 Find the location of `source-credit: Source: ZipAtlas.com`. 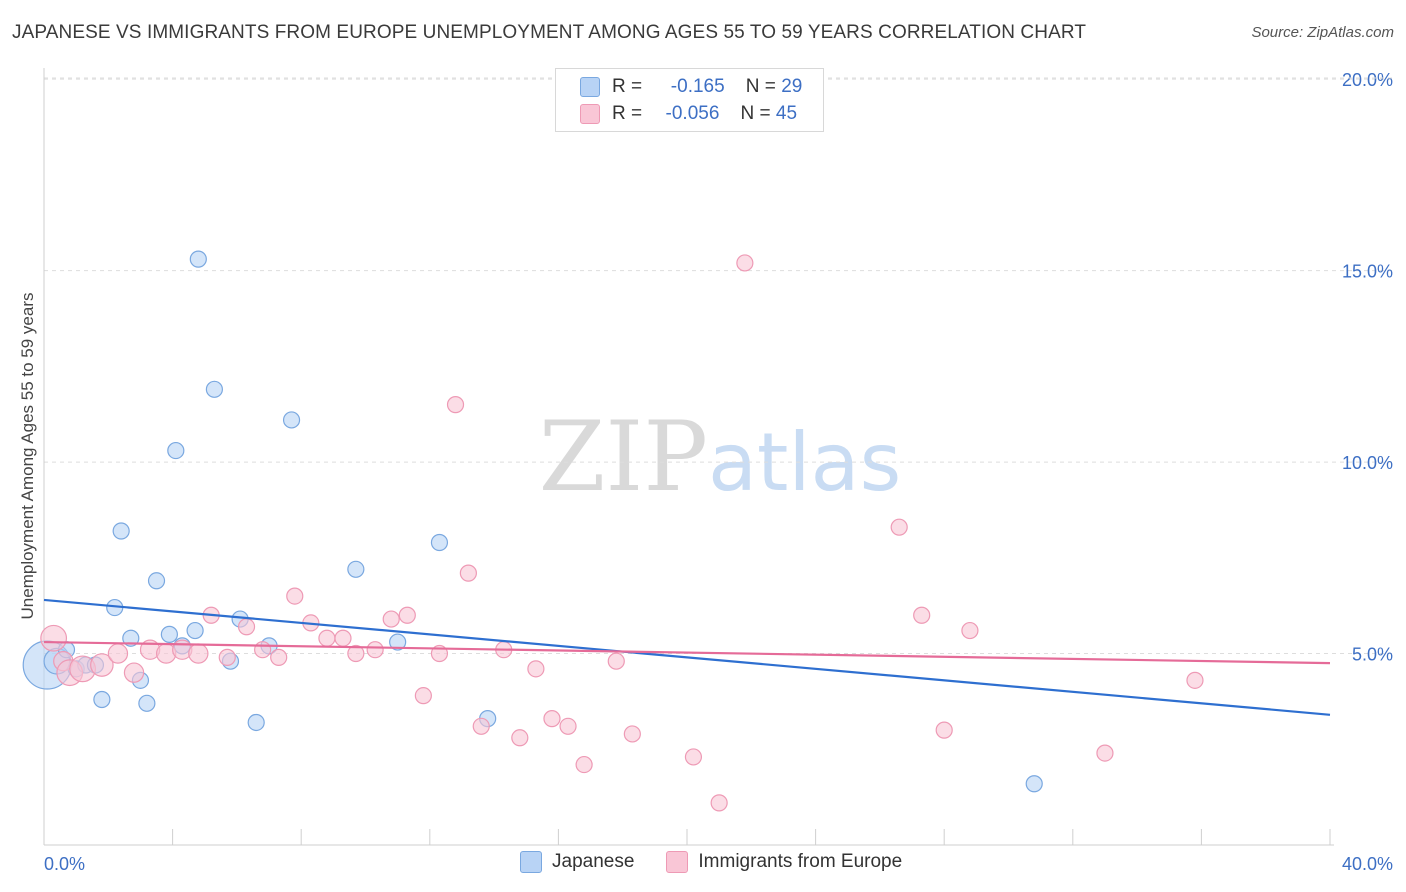

source-credit: Source: ZipAtlas.com is located at coordinates (1322, 32).